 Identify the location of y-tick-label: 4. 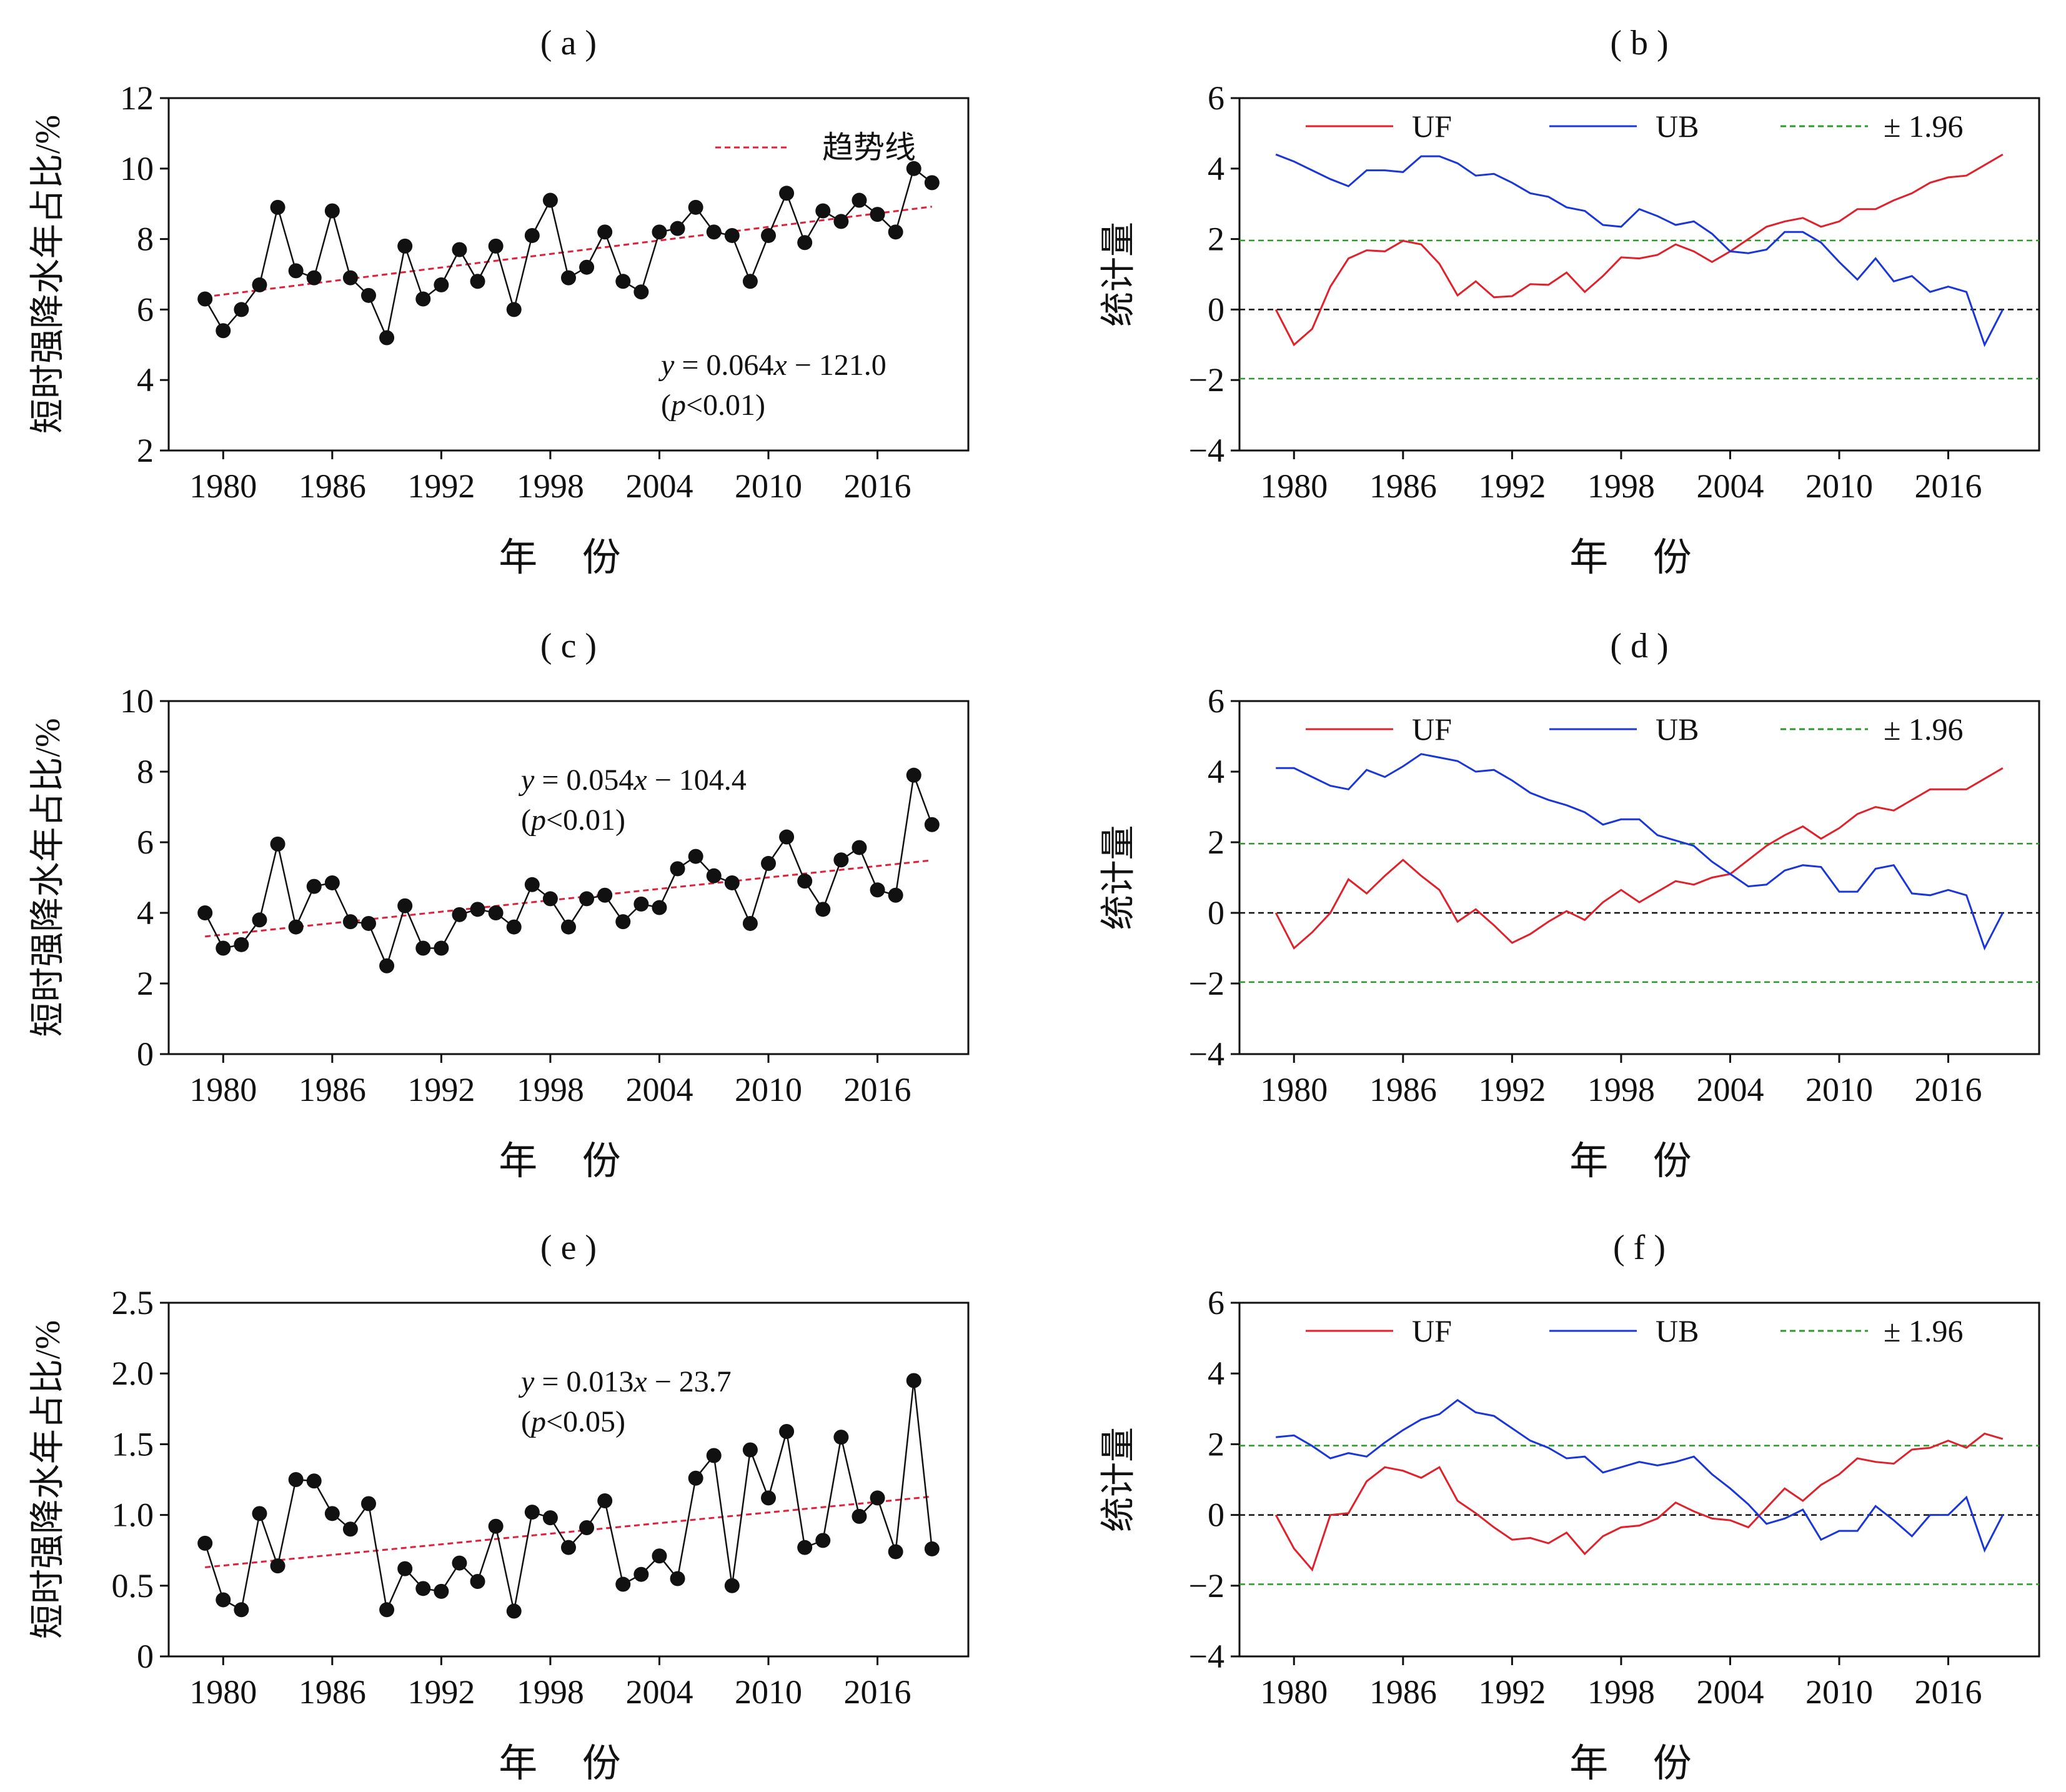
(145, 380).